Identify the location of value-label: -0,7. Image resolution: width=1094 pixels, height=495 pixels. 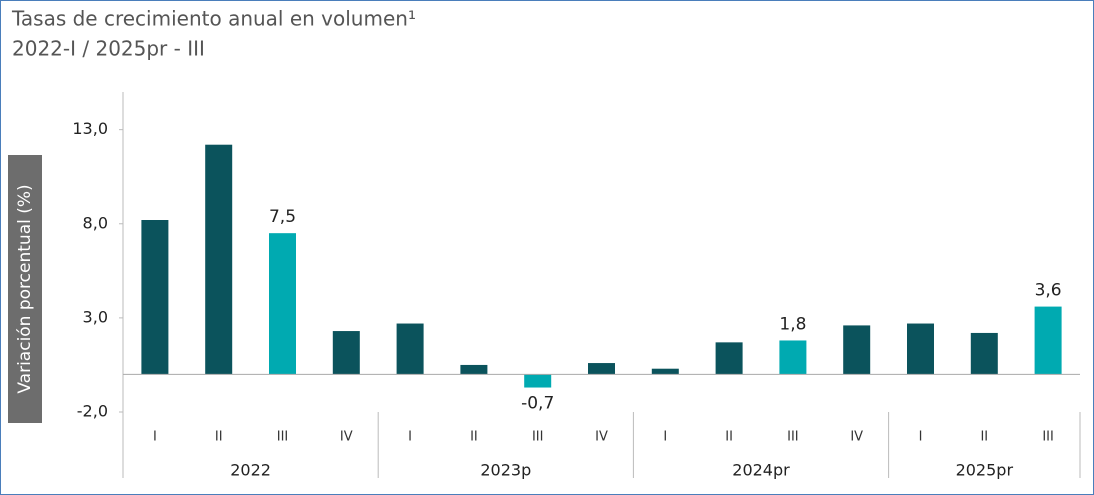
(537, 404).